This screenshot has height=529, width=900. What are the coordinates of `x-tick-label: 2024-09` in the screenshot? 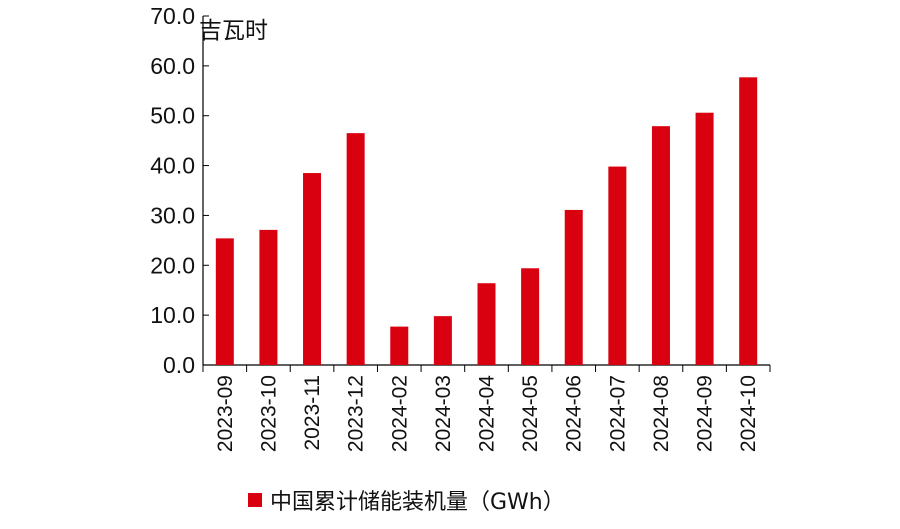 It's located at (705, 413).